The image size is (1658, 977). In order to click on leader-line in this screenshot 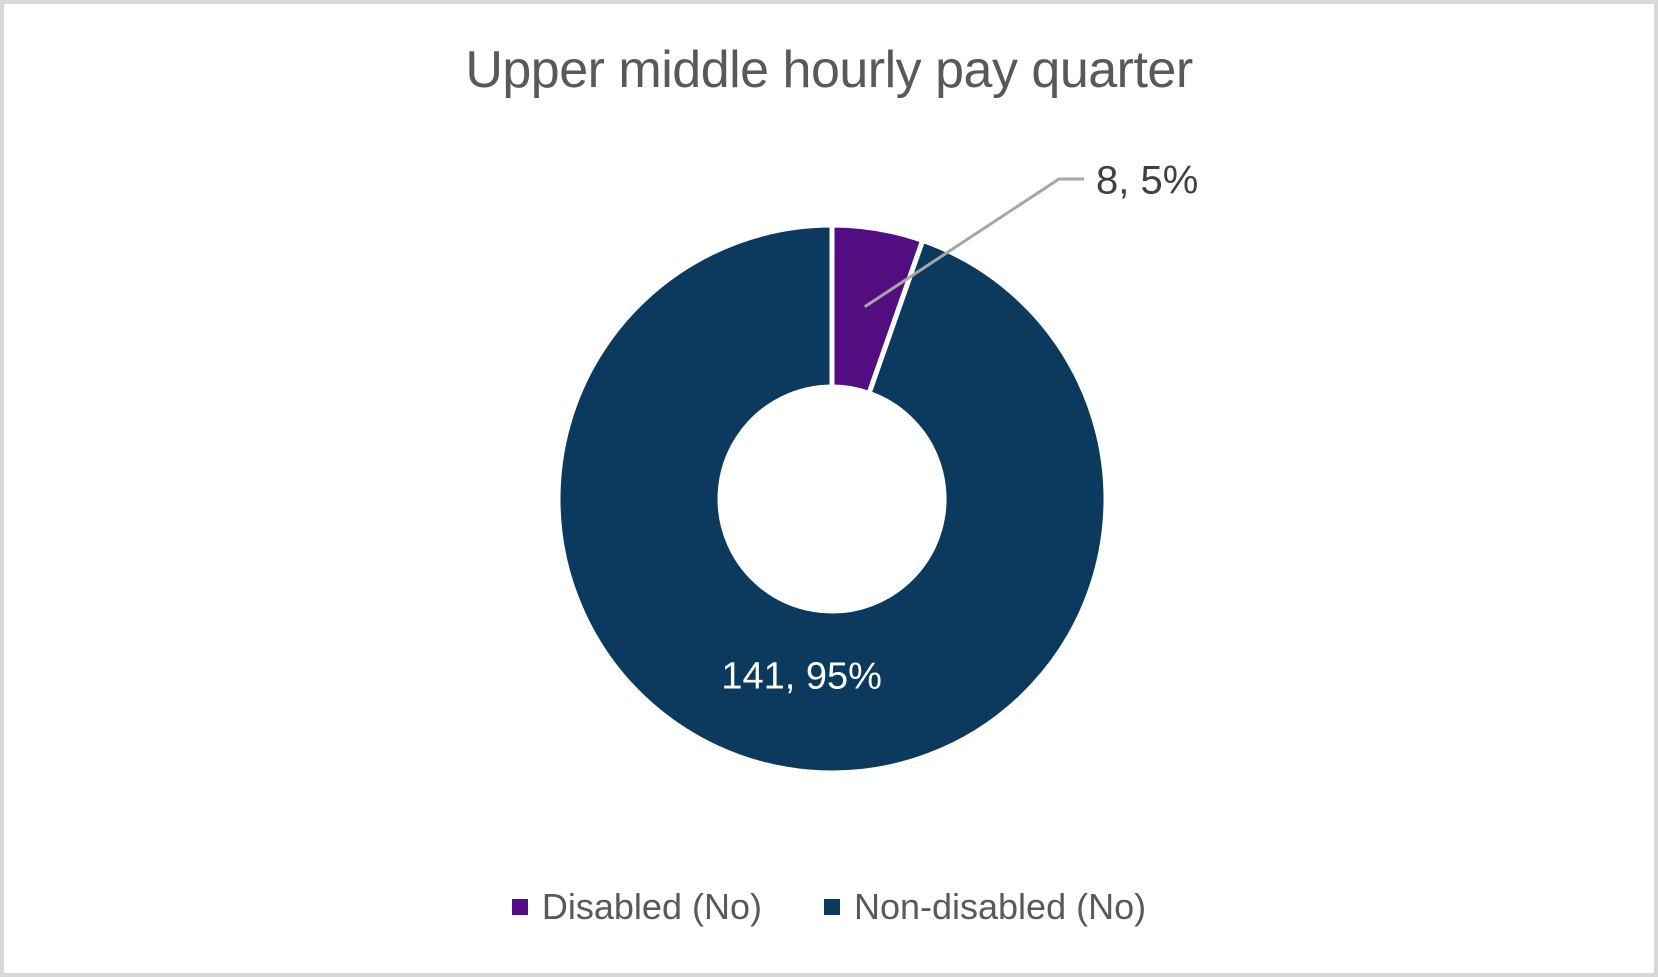, I will do `click(973, 243)`.